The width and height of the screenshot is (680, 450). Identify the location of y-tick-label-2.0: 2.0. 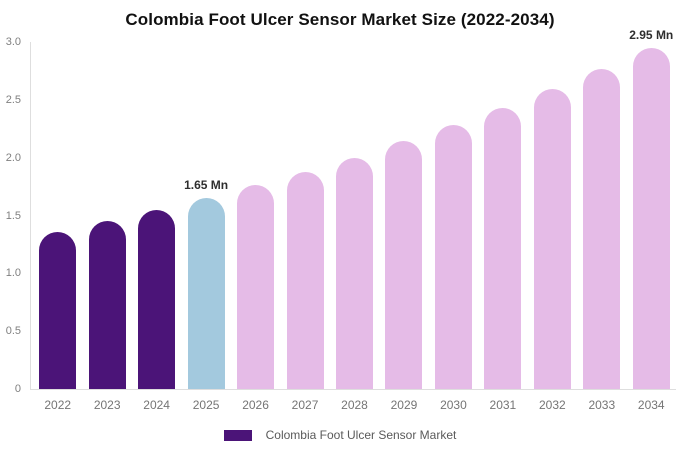
(13, 157).